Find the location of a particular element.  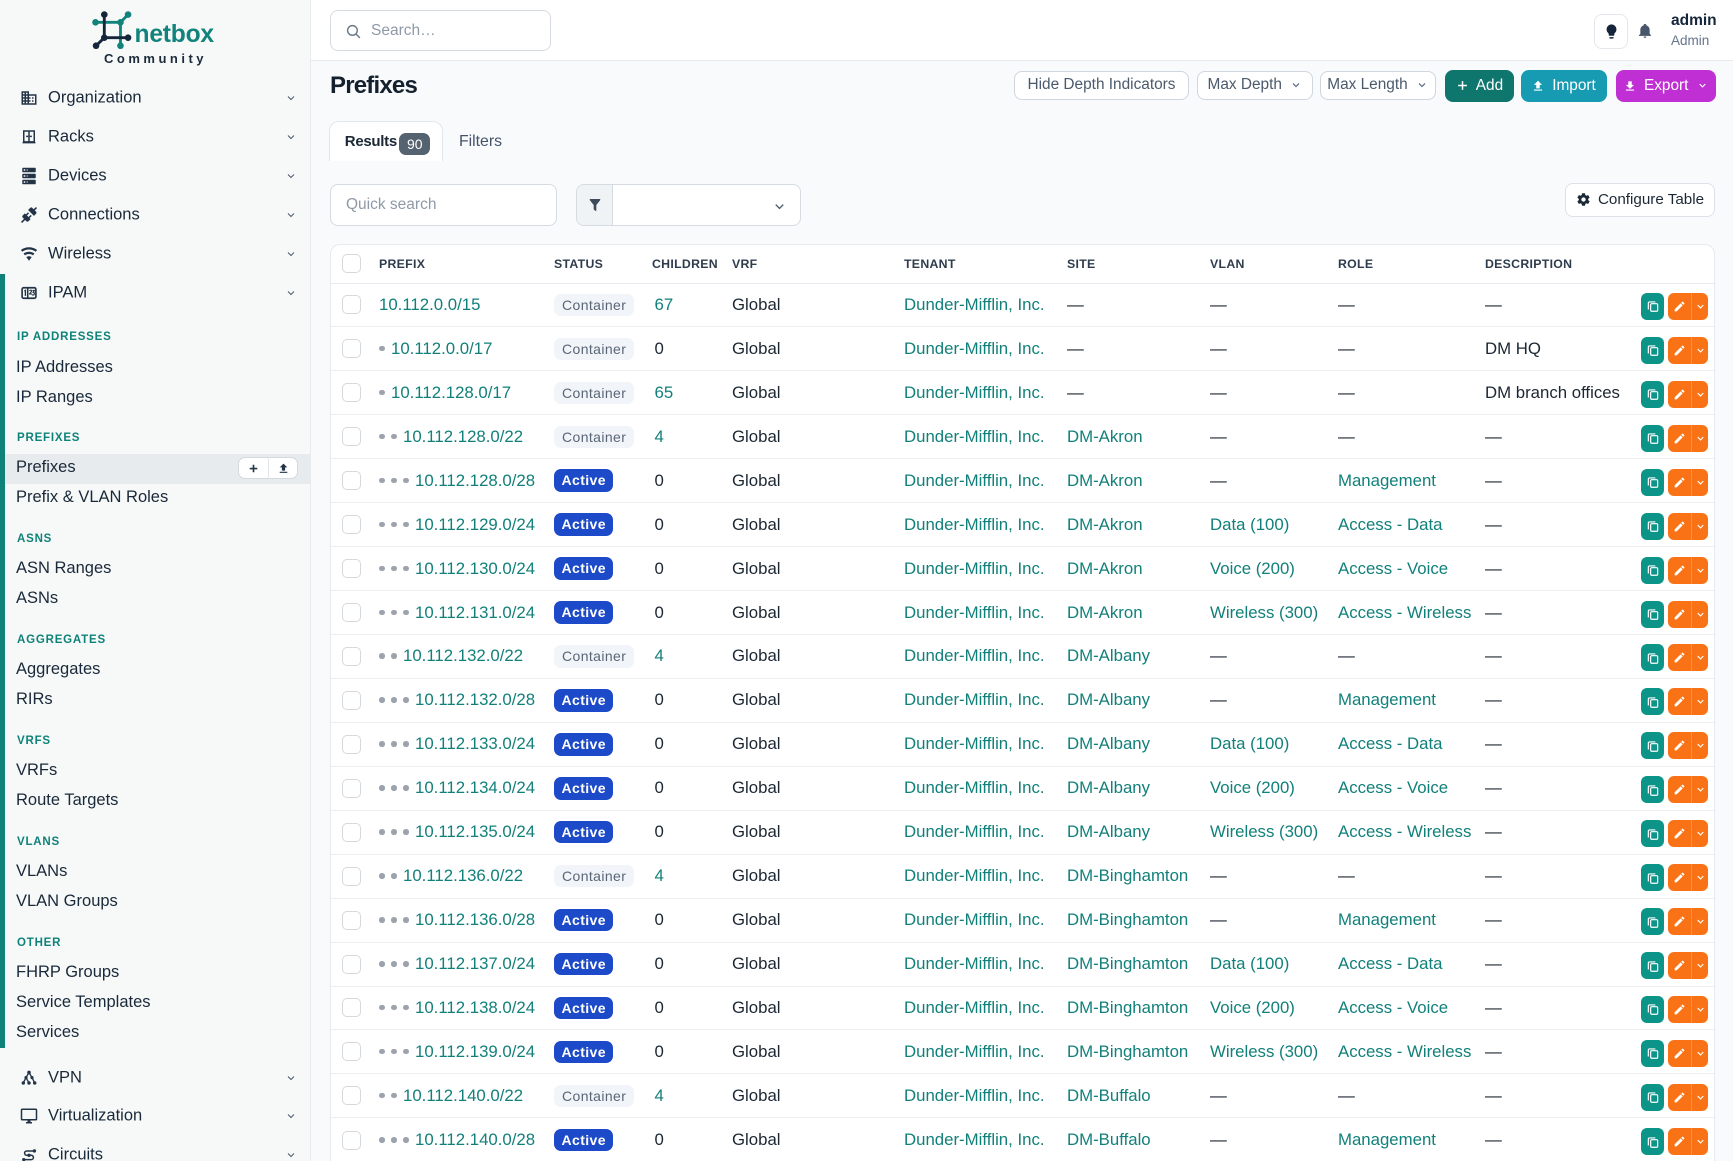

svg-text: netbox is located at coordinates (175, 34).